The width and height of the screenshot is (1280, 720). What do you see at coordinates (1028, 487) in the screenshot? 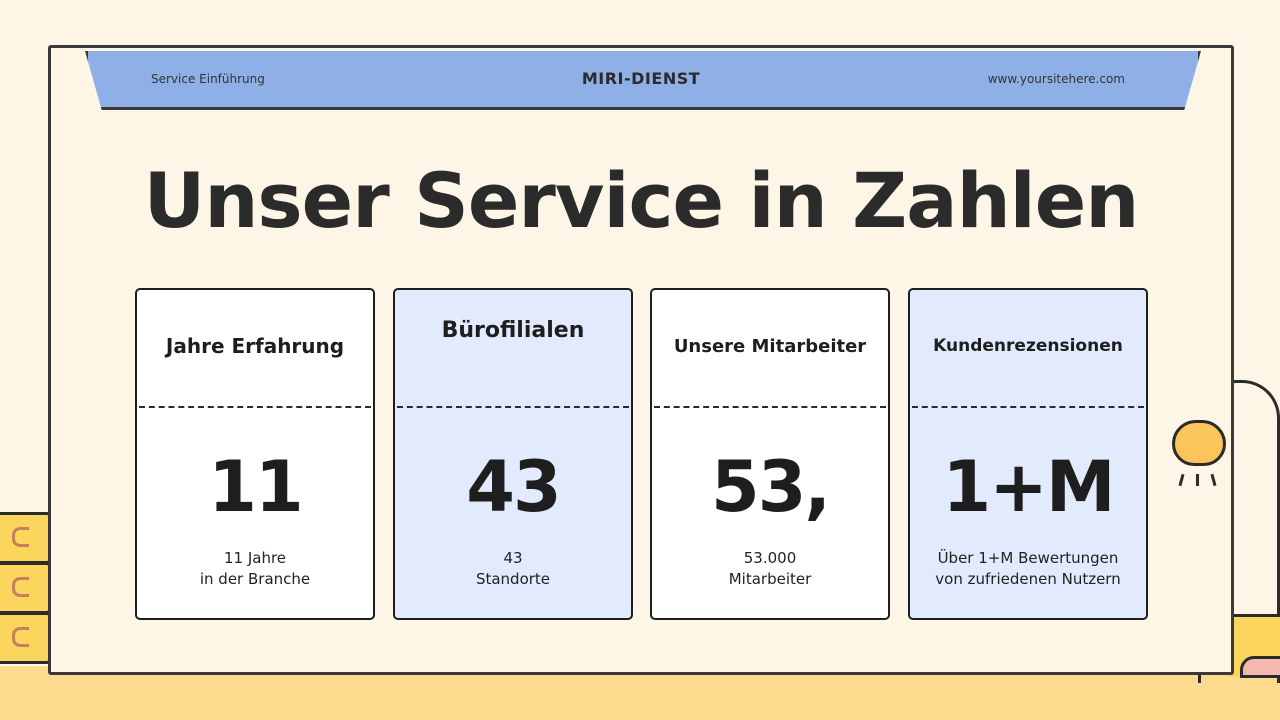
I see `card-value: 1+M` at bounding box center [1028, 487].